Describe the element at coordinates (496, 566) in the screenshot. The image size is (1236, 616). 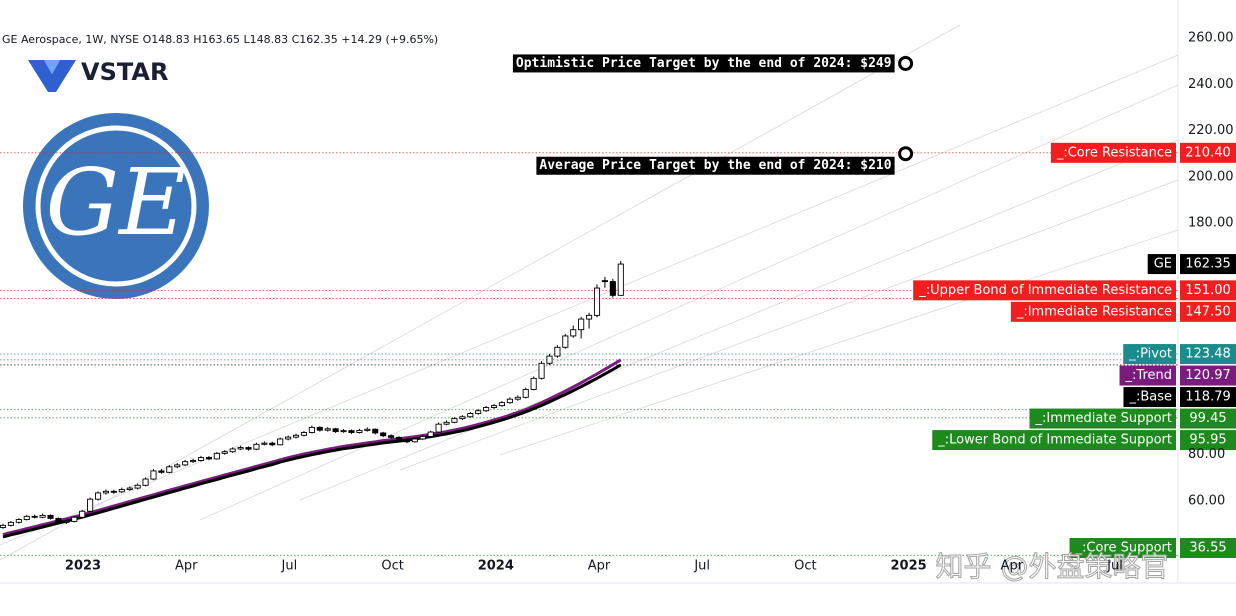
I see `x-tick-label: 2024` at that location.